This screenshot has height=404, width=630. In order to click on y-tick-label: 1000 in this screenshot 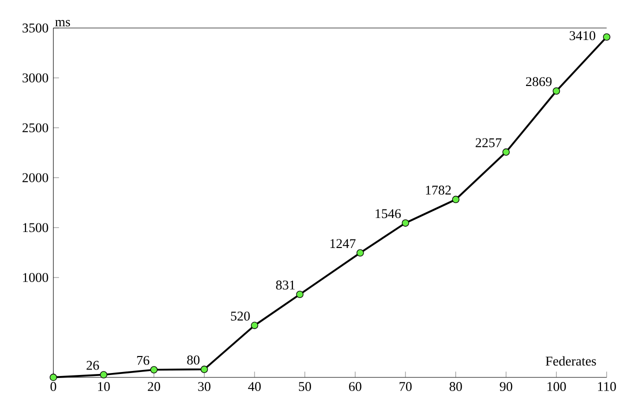, I will do `click(35, 277)`.